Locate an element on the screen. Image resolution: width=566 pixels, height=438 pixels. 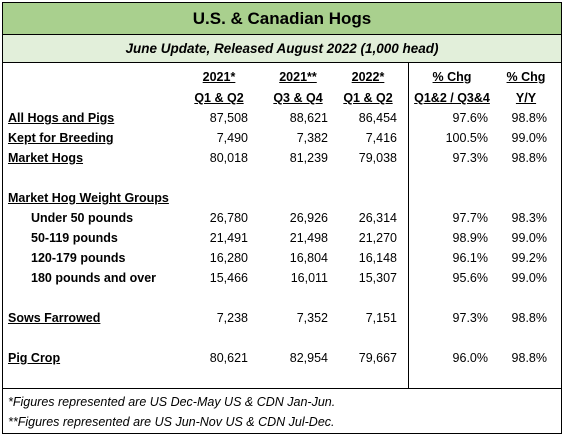
header-pct-chg-half-periods: Q1&2 / Q3&4 is located at coordinates (452, 98).